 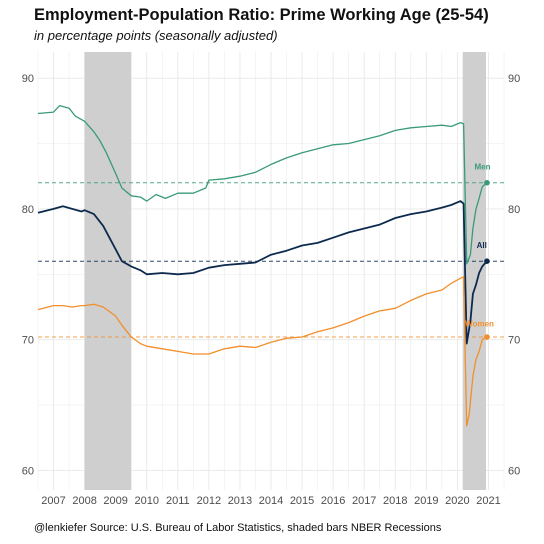 I want to click on y-axis-left: 60 70 80 90, so click(x=28, y=275).